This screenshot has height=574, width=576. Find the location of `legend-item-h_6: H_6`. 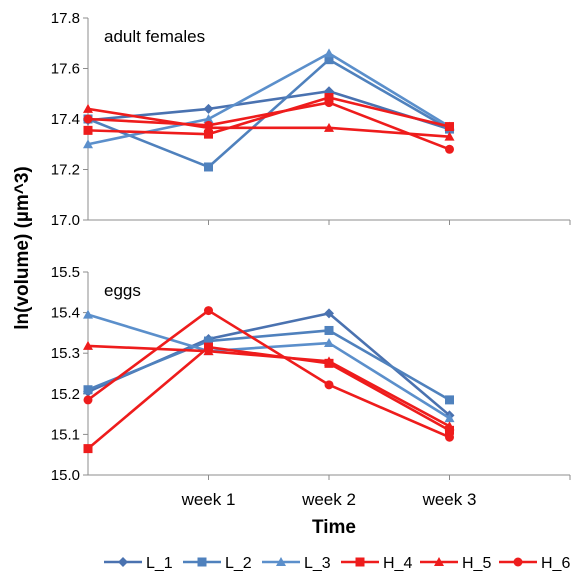

legend-item-h_6: H_6 is located at coordinates (534, 563).